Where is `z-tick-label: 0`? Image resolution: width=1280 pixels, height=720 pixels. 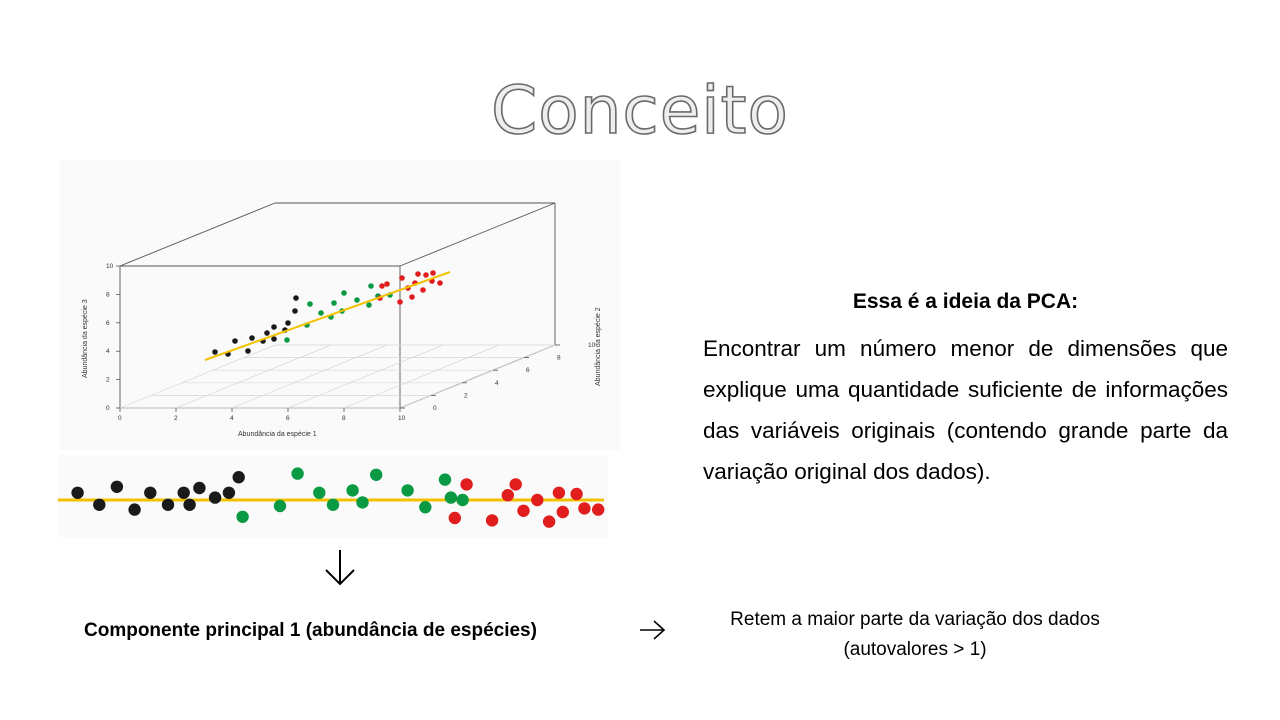
z-tick-label: 0 is located at coordinates (108, 408).